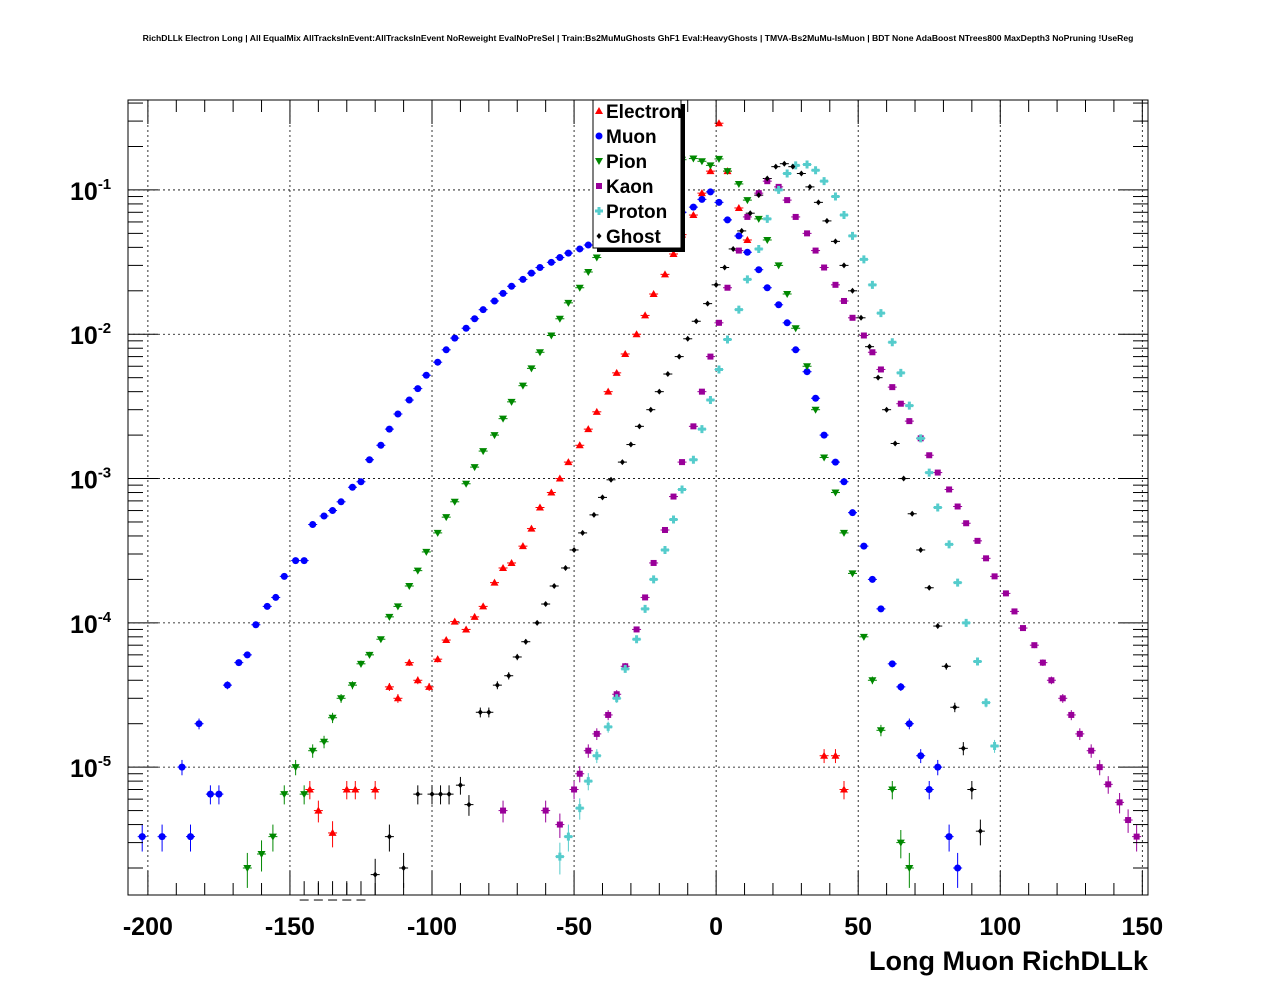 The width and height of the screenshot is (1276, 996). Describe the element at coordinates (716, 927) in the screenshot. I see `x-tick-label: 0` at that location.